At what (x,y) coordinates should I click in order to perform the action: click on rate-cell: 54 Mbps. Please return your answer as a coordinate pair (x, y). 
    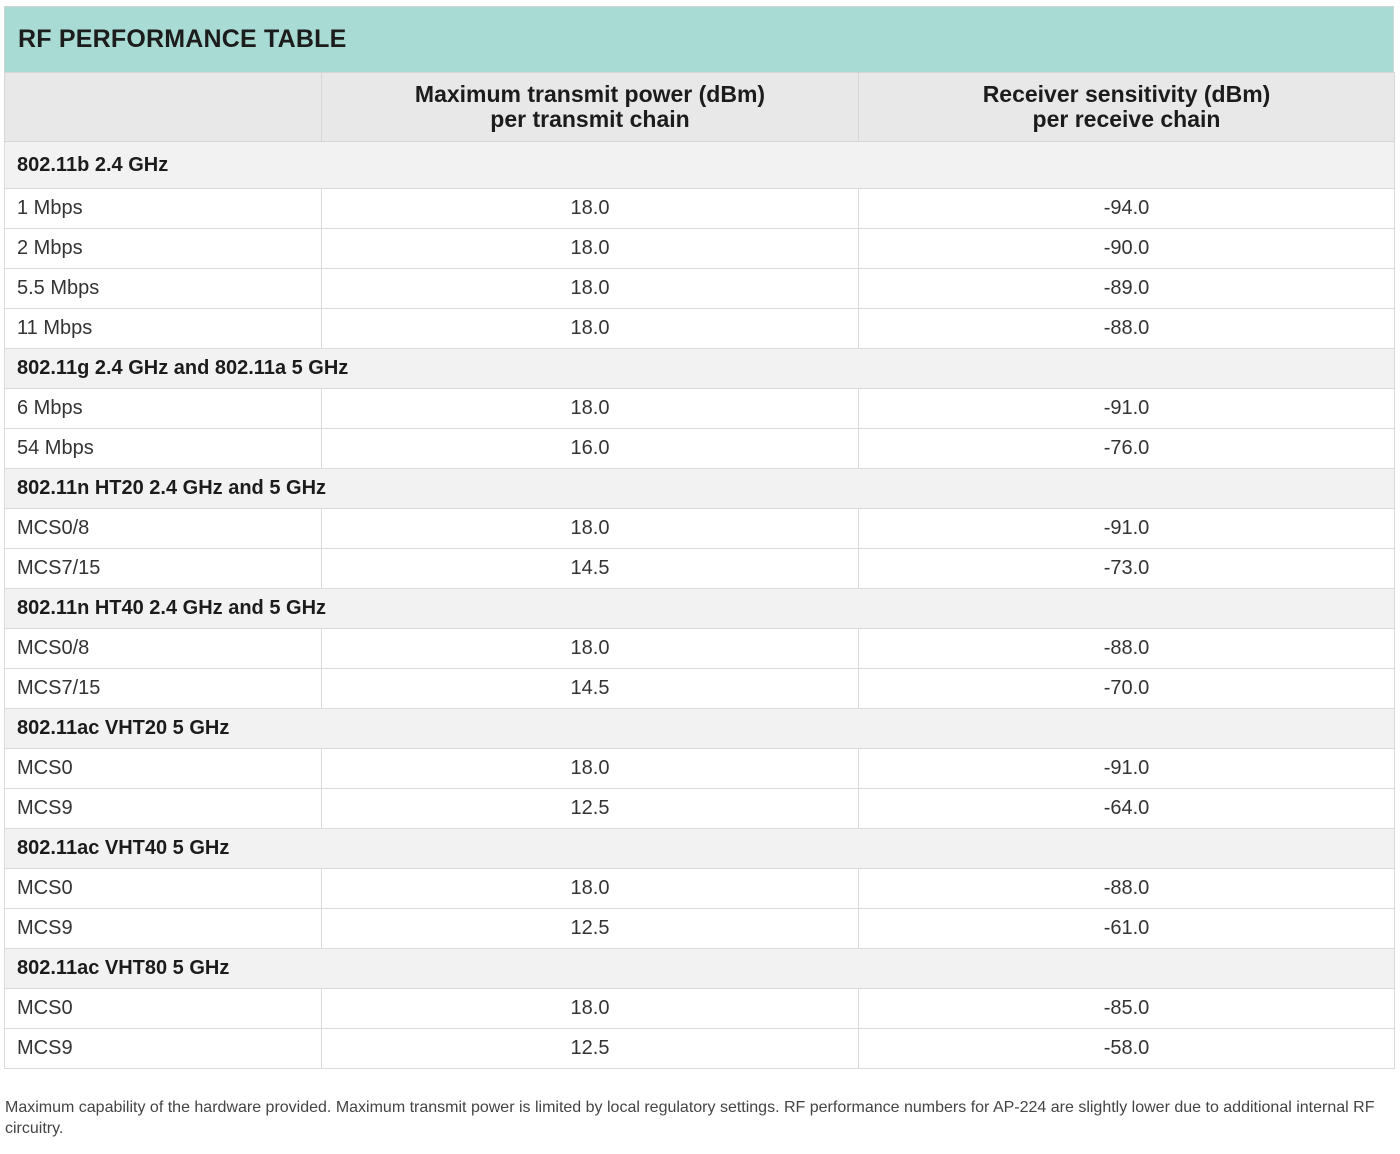
    Looking at the image, I should click on (163, 448).